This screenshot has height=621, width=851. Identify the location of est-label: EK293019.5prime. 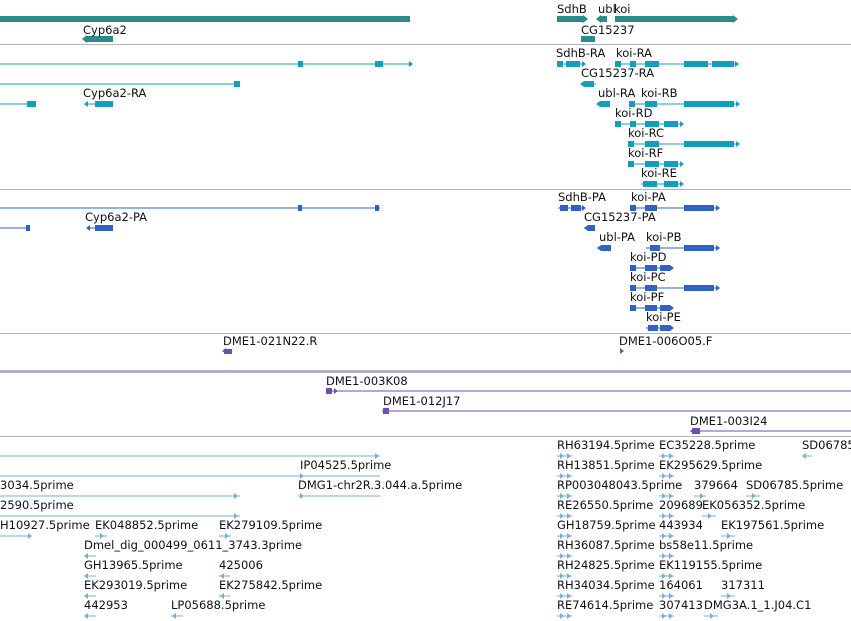
(136, 585).